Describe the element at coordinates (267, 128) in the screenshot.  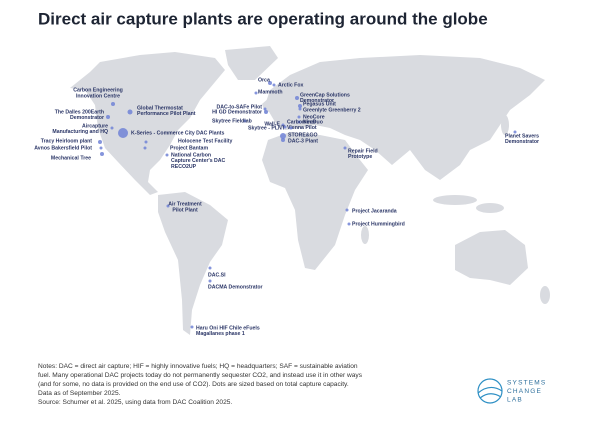
I see `plant-label: Skytree - PLNT` at that location.